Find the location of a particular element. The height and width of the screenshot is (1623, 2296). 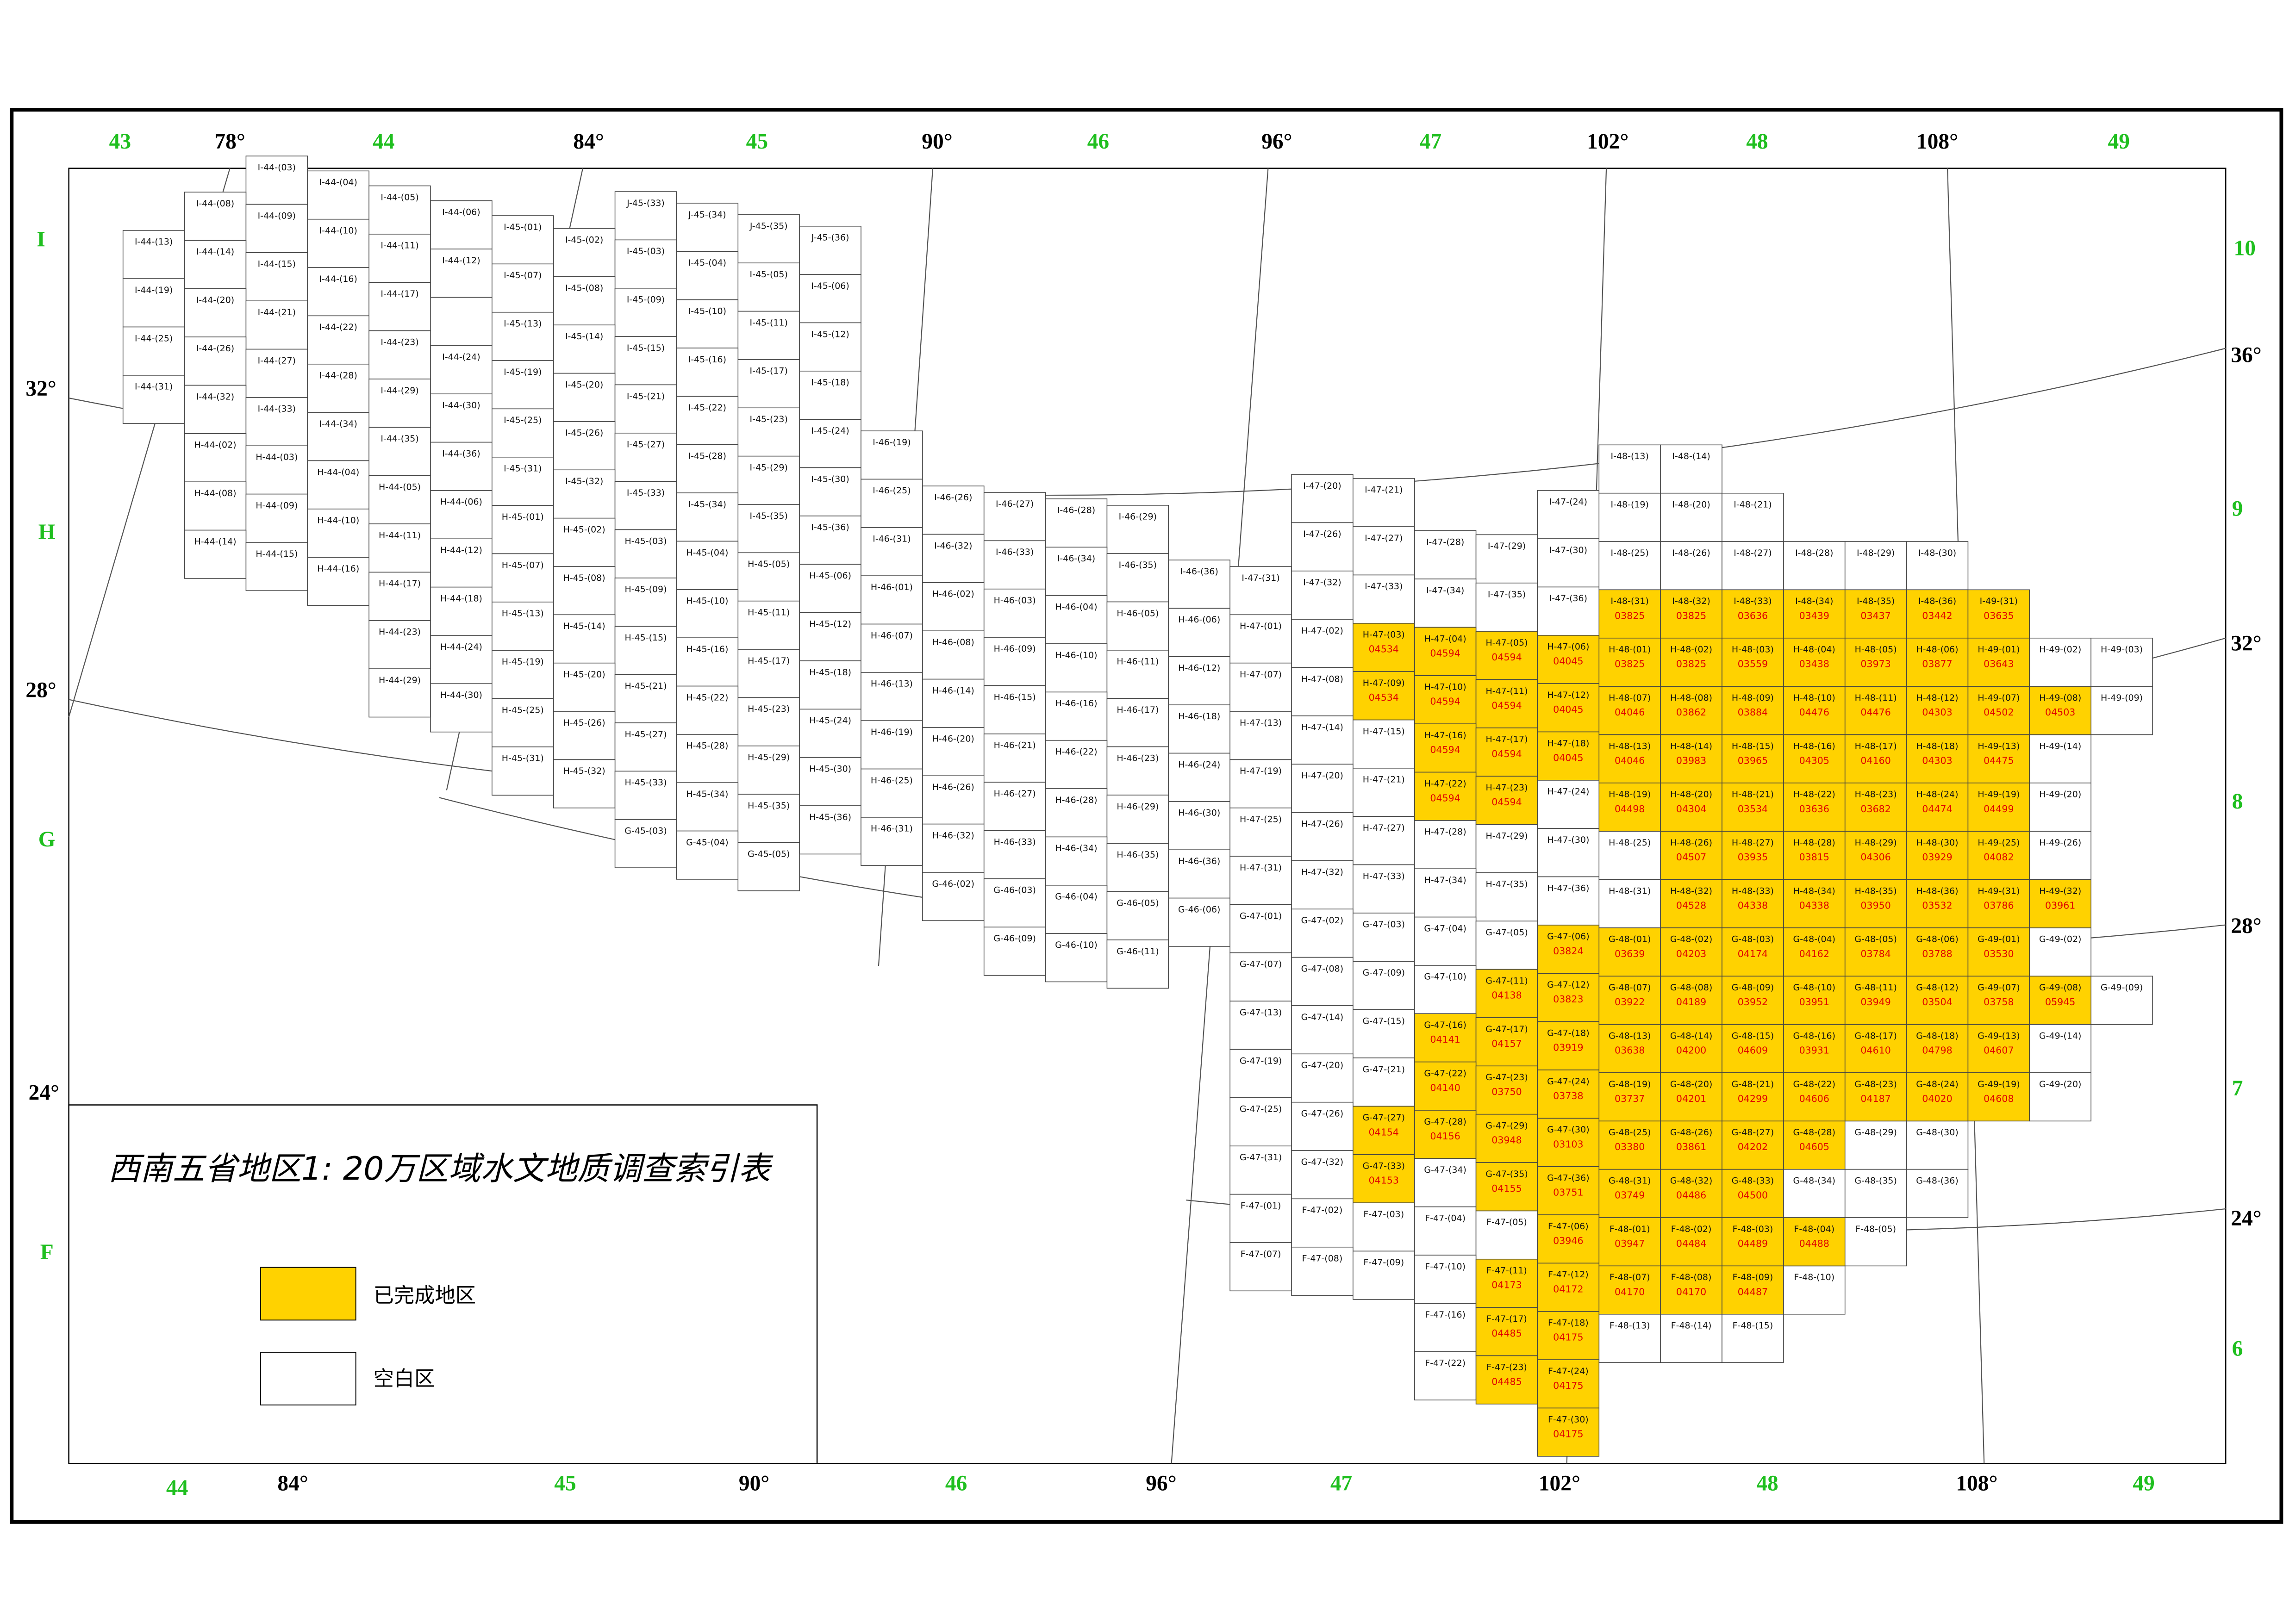

sheet-id: H-44-(05) is located at coordinates (400, 487).